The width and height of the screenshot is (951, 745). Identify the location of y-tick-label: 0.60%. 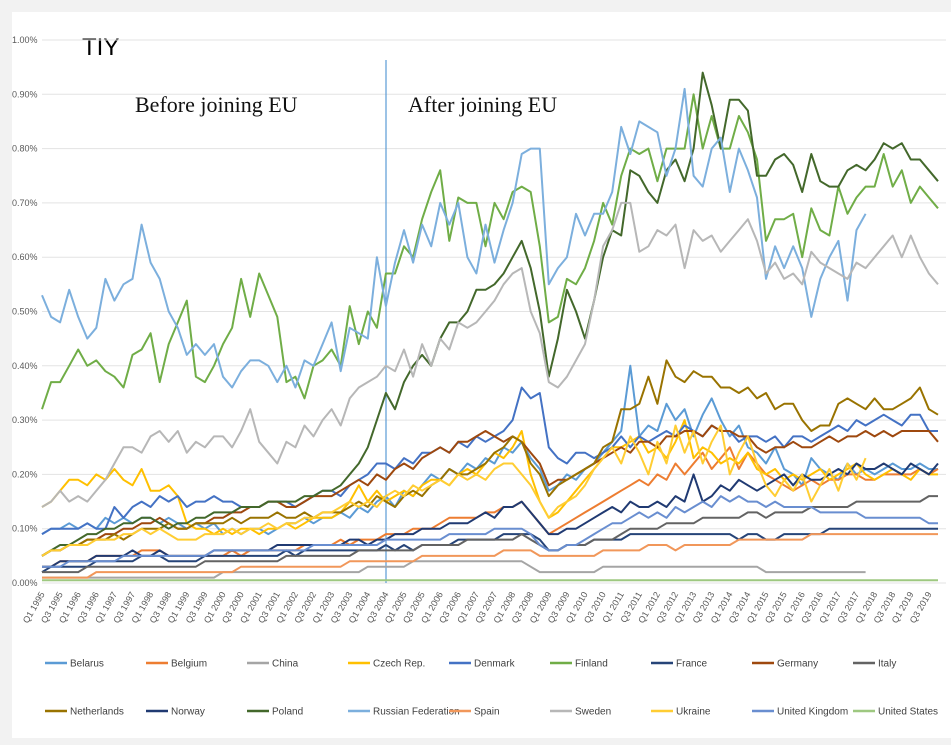
(25, 257).